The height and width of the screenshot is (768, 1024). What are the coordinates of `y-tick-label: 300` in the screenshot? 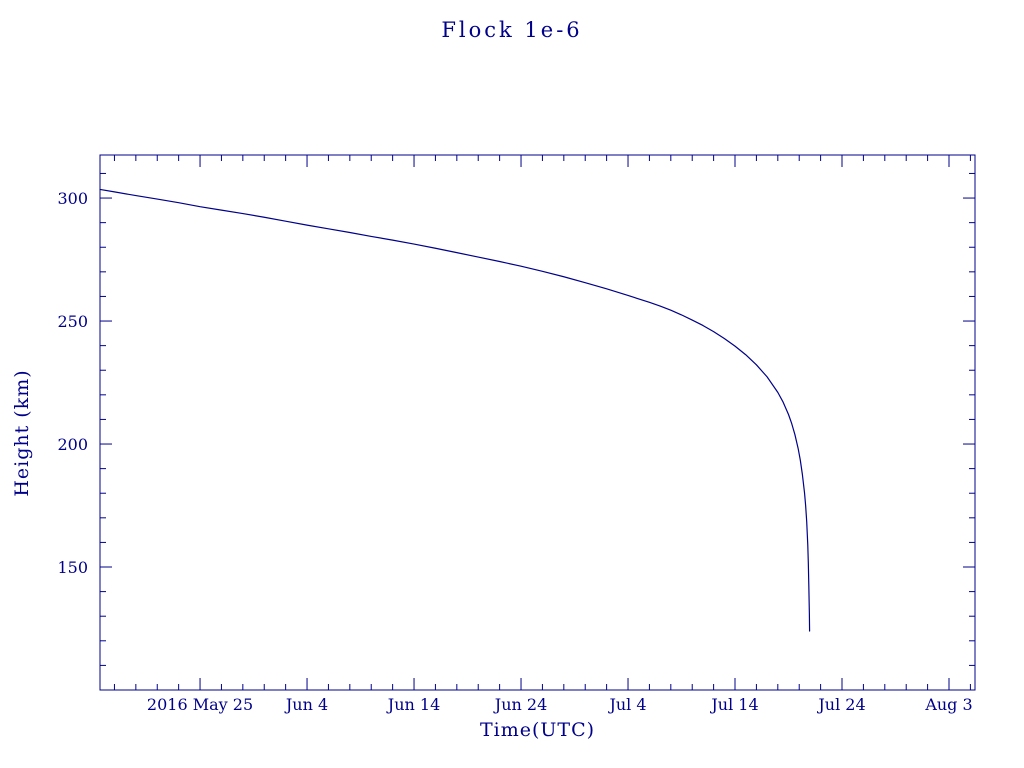 It's located at (72, 198).